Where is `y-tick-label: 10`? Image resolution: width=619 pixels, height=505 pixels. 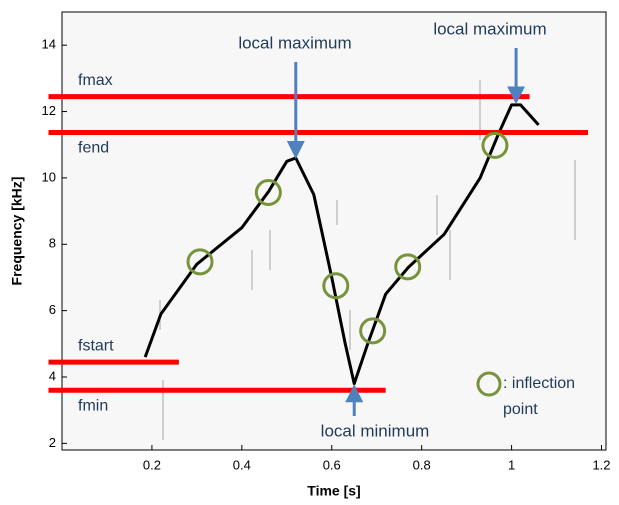
y-tick-label: 10 is located at coordinates (49, 176).